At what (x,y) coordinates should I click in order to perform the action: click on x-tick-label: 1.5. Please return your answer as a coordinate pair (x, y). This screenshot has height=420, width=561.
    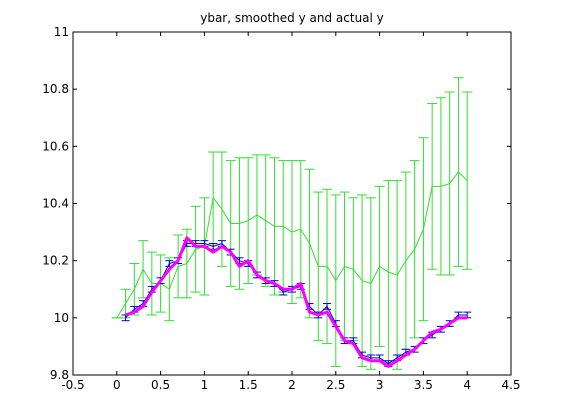
    Looking at the image, I should click on (248, 385).